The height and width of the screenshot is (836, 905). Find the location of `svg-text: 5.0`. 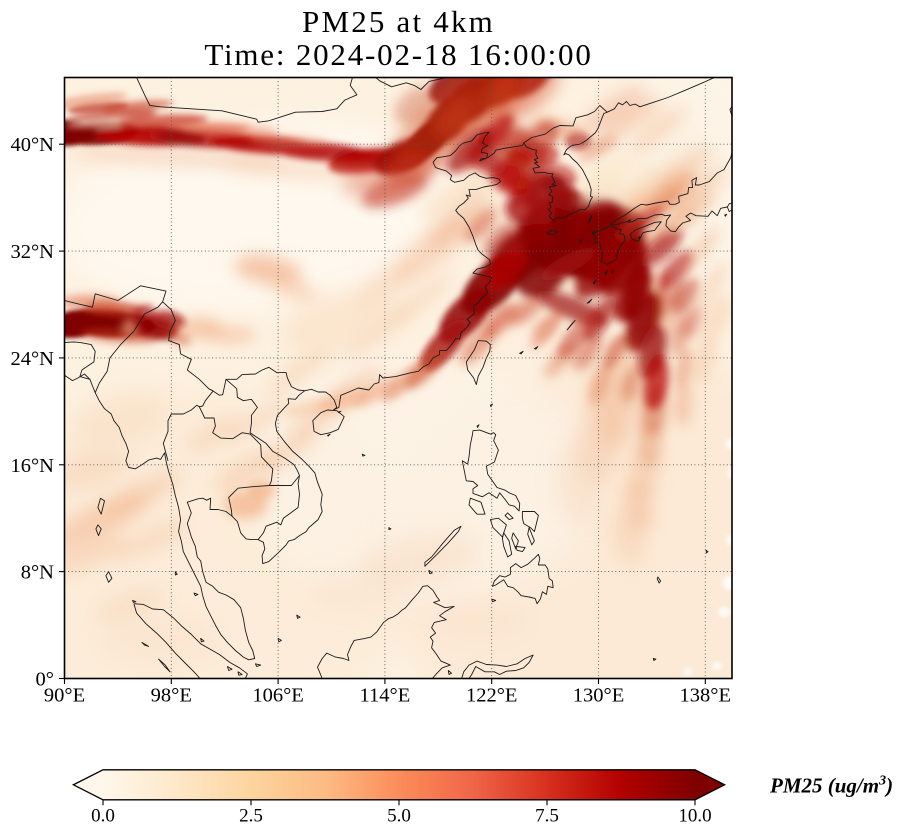

svg-text: 5.0 is located at coordinates (399, 816).